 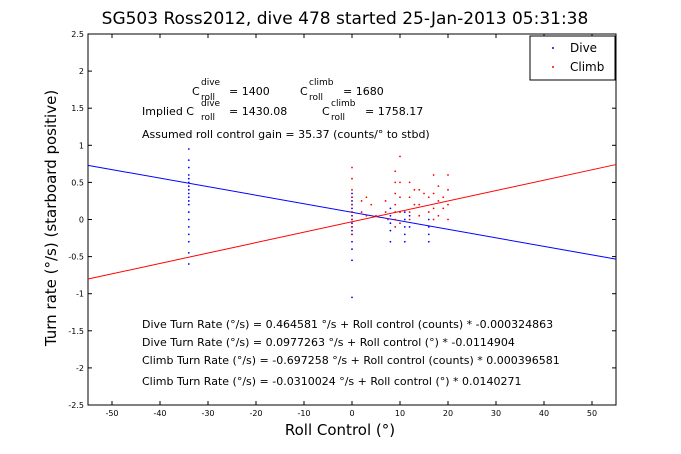 What do you see at coordinates (343, 104) in the screenshot?
I see `implied-climb-sup: climb` at bounding box center [343, 104].